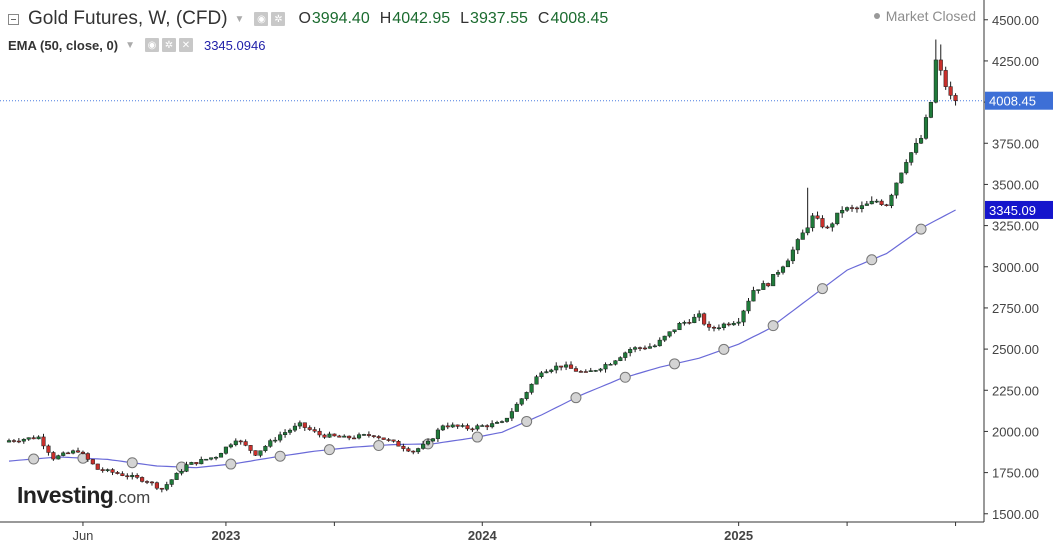 The height and width of the screenshot is (545, 1054). What do you see at coordinates (1015, 20) in the screenshot?
I see `y-tick-label: 4500.00` at bounding box center [1015, 20].